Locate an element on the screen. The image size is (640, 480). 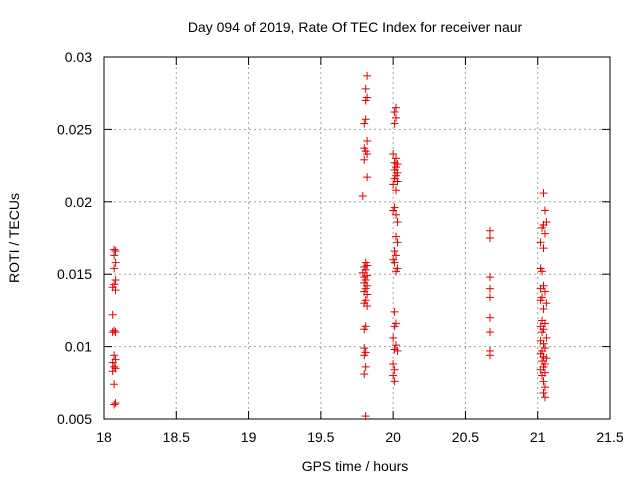
x-axis-label: GPS time / hours is located at coordinates (355, 466).